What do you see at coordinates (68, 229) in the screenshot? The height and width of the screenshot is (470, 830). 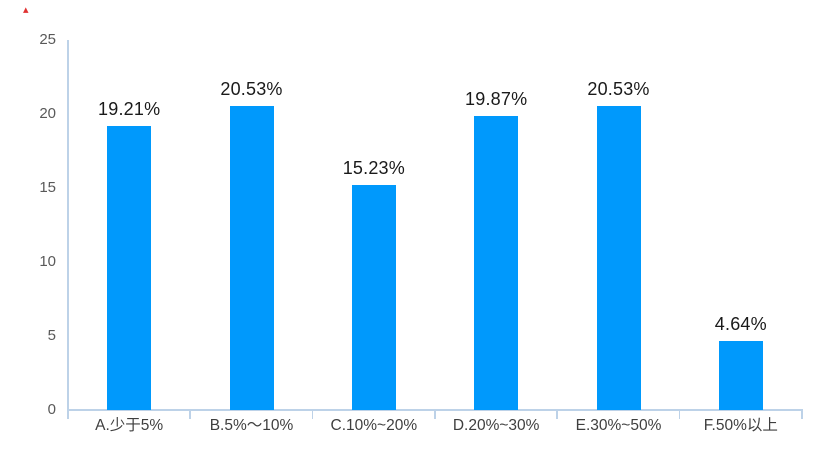 I see `y-axis-line` at bounding box center [68, 229].